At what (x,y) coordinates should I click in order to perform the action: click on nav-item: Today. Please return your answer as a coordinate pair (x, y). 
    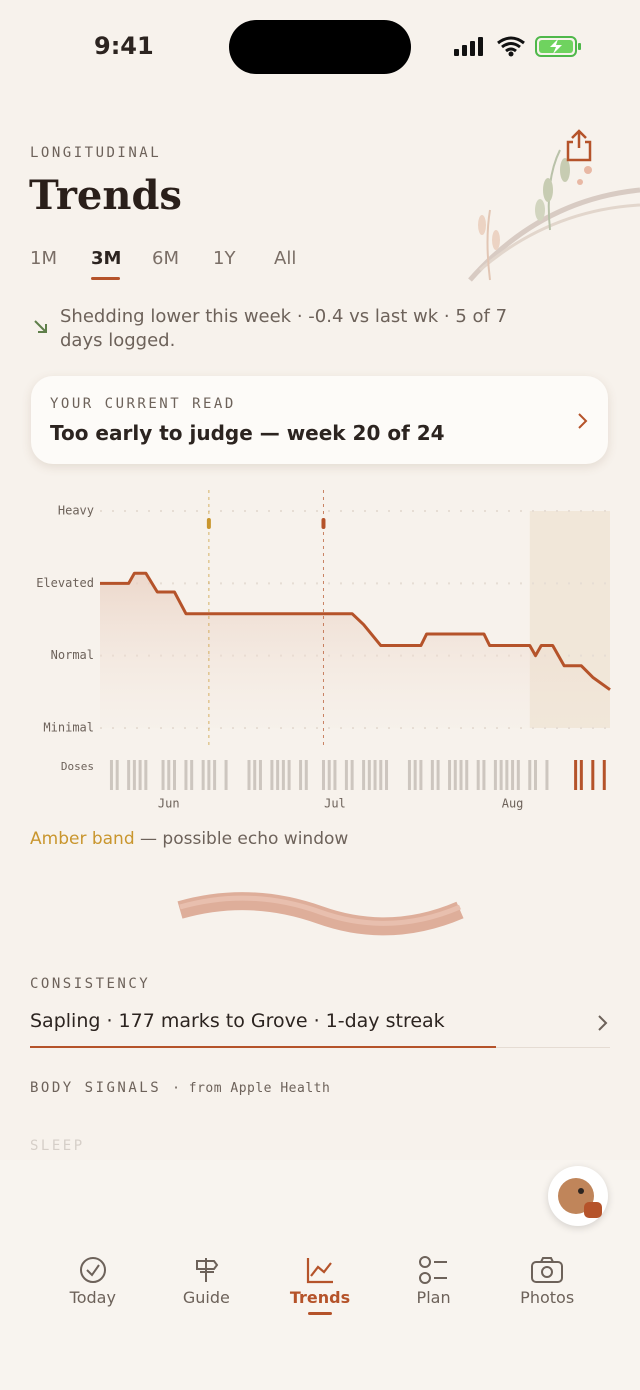
    Looking at the image, I should click on (93, 1289).